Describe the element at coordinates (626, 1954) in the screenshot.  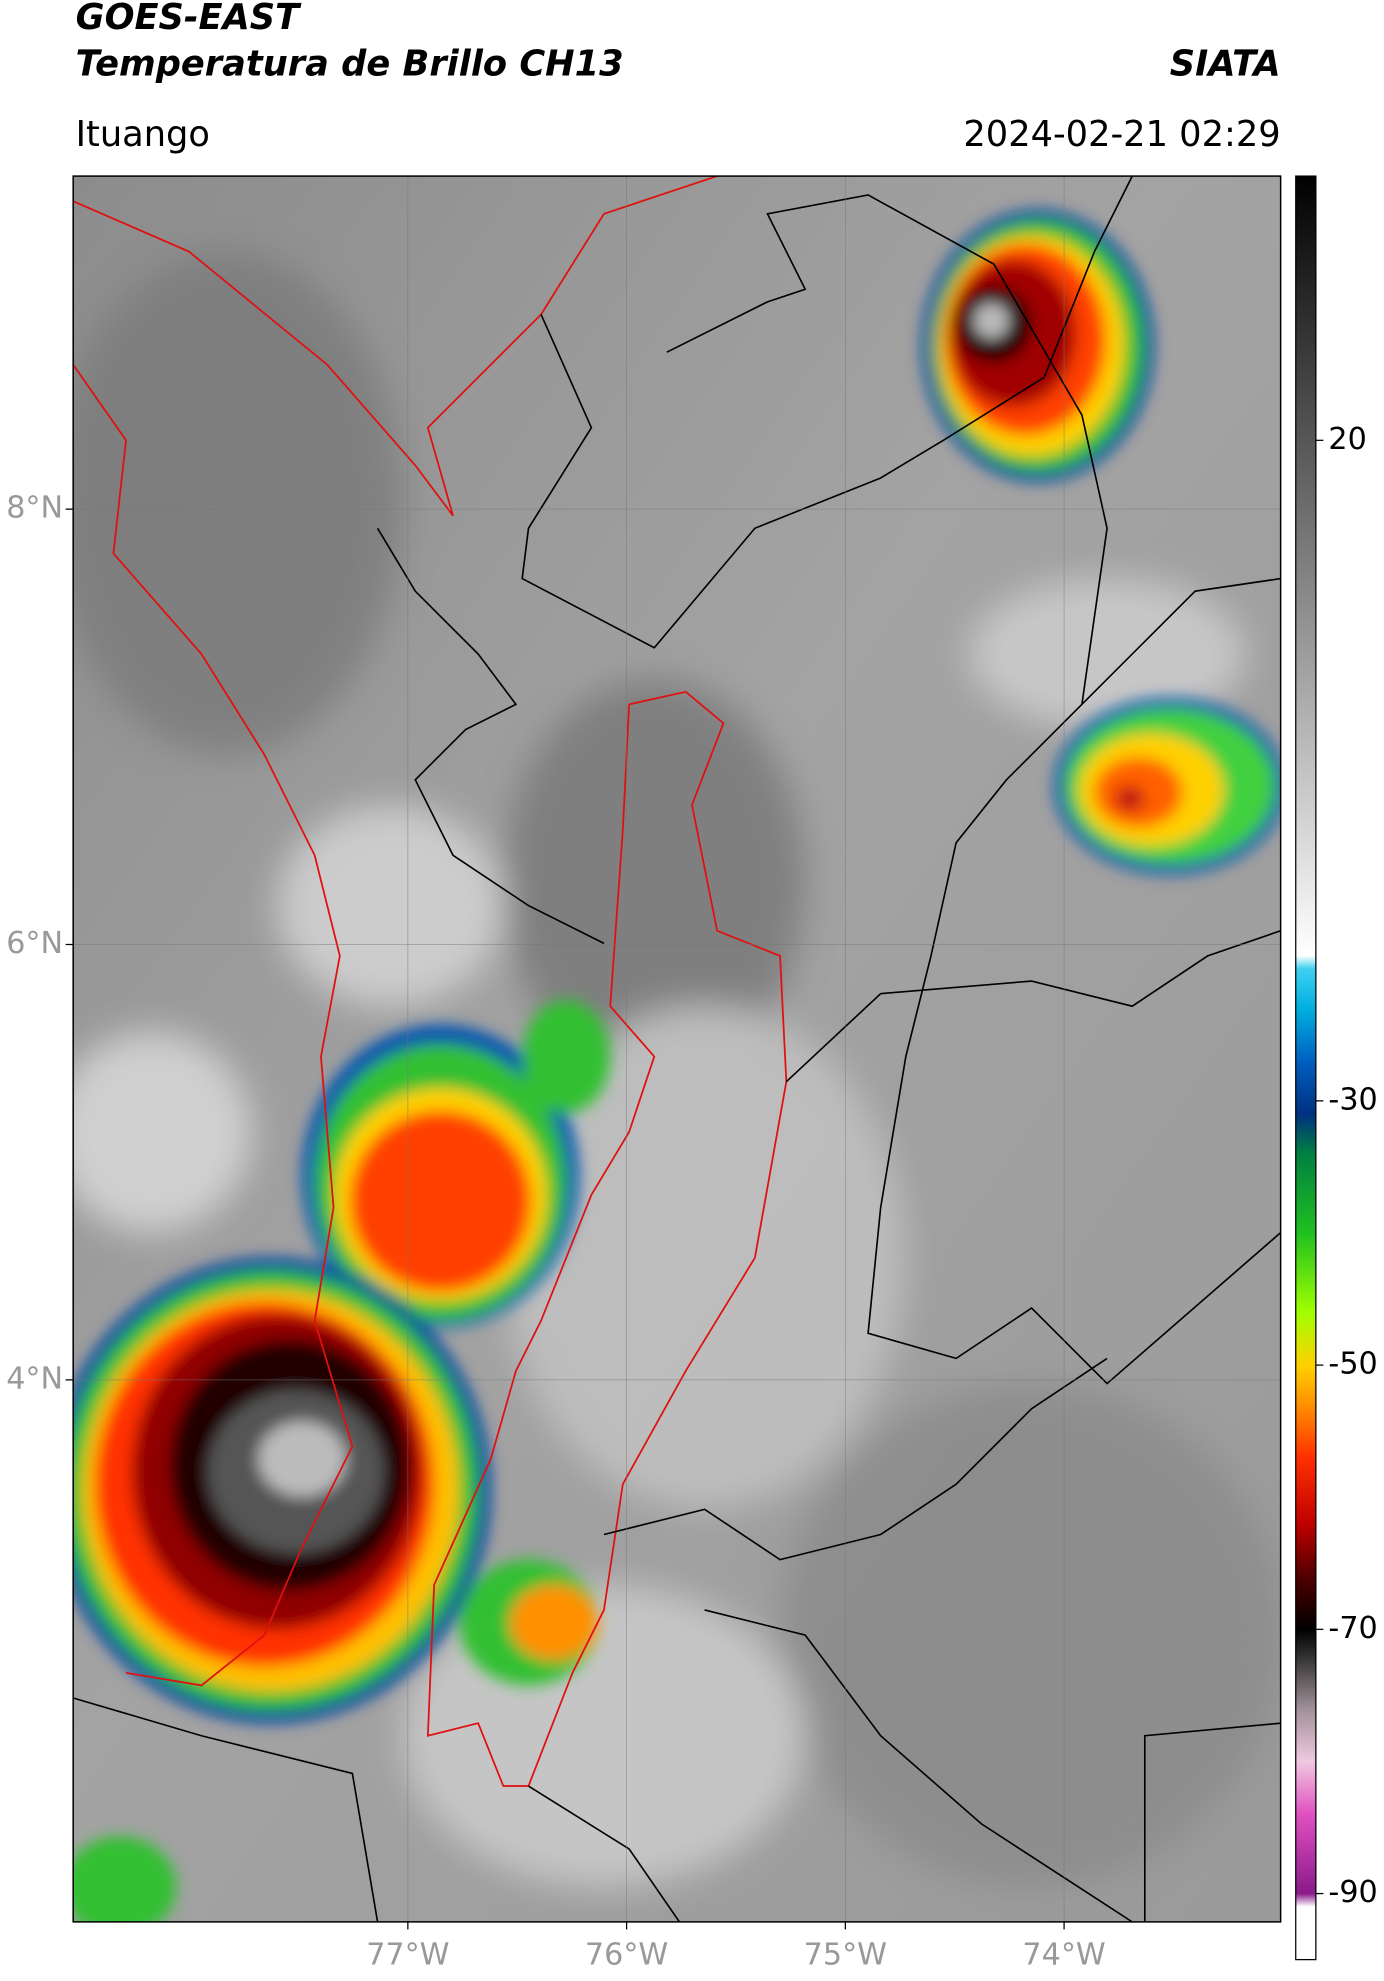
I see `x-tick-label: 76°W` at that location.